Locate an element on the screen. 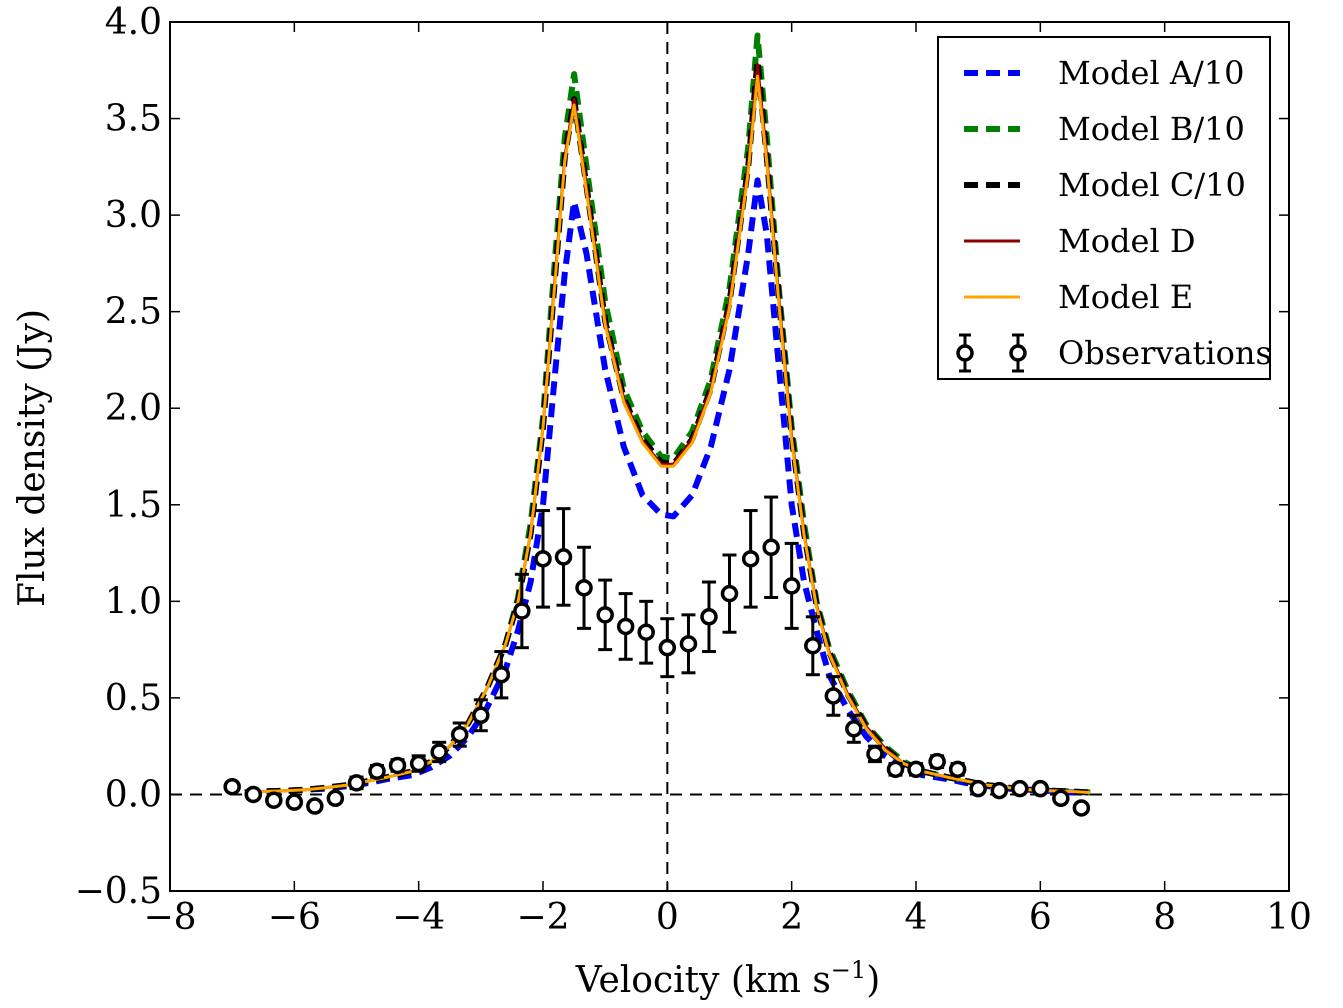 This screenshot has height=1008, width=1343. y-tick-label: 0.0 is located at coordinates (133, 794).